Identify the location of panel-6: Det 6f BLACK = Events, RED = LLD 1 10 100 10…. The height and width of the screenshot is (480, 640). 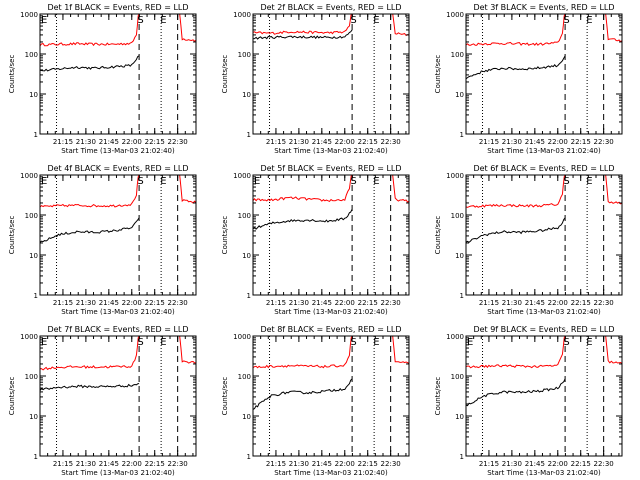
(528, 240).